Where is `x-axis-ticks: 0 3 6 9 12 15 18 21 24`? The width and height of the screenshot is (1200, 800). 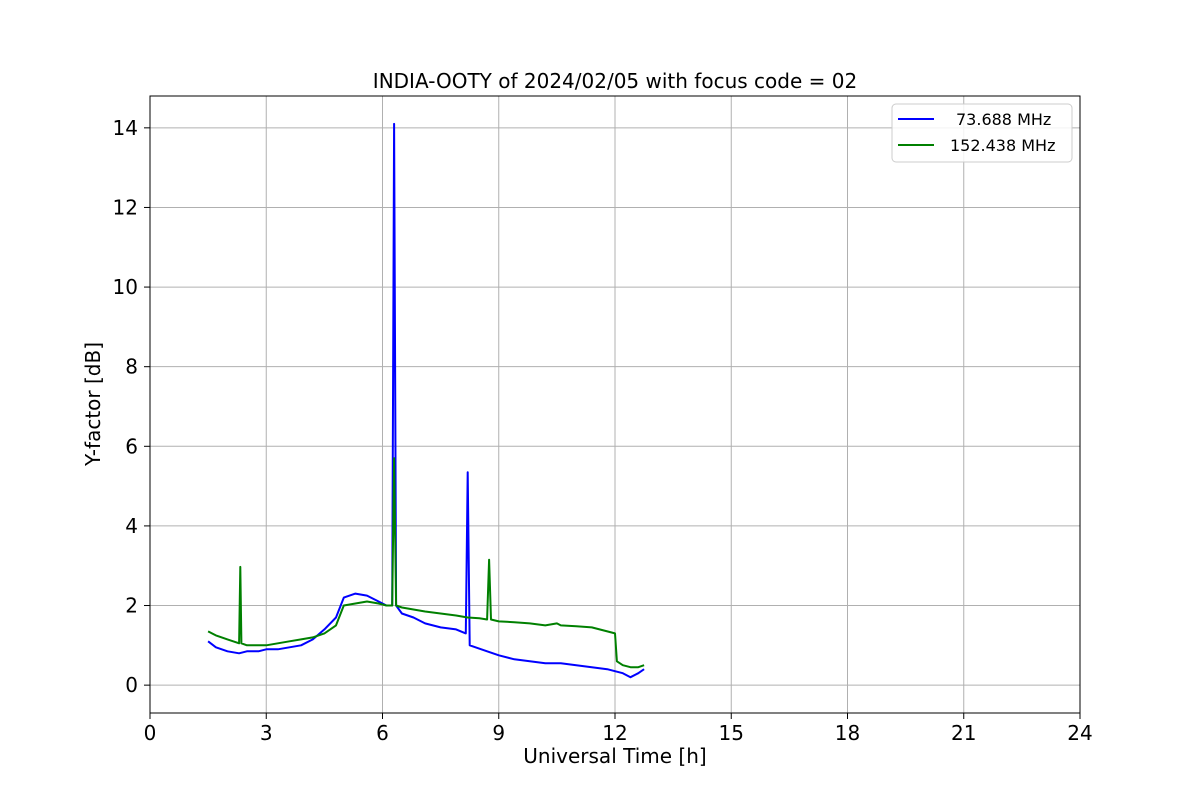
x-axis-ticks: 0 3 6 9 12 15 18 21 24 is located at coordinates (618, 729).